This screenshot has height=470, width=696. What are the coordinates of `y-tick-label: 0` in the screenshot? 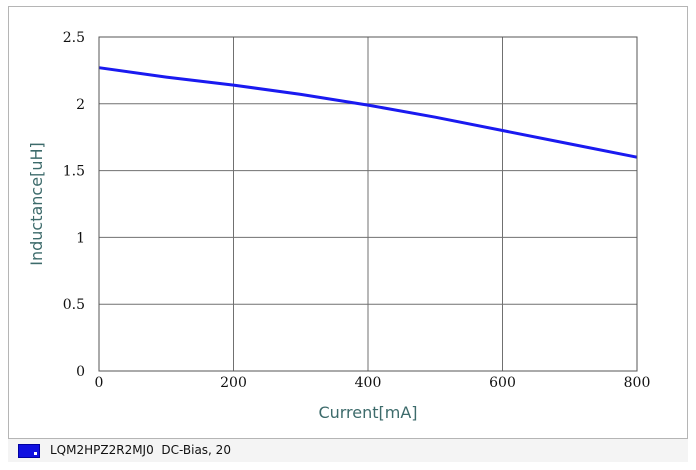 It's located at (80, 372).